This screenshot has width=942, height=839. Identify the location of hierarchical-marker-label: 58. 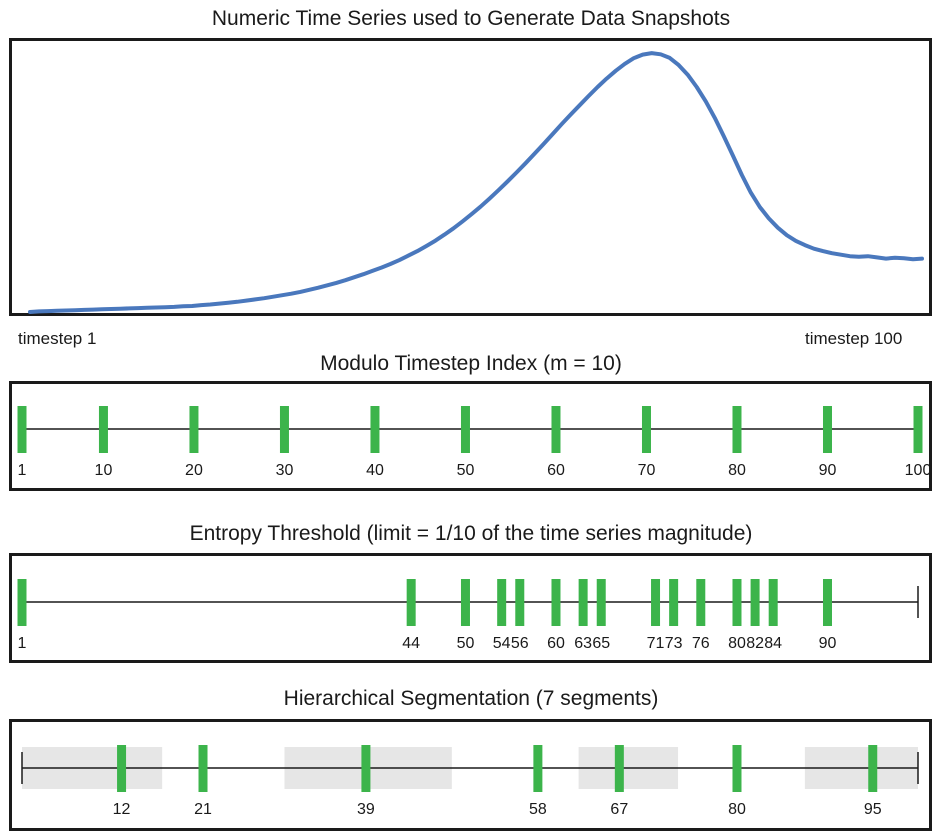
(538, 809).